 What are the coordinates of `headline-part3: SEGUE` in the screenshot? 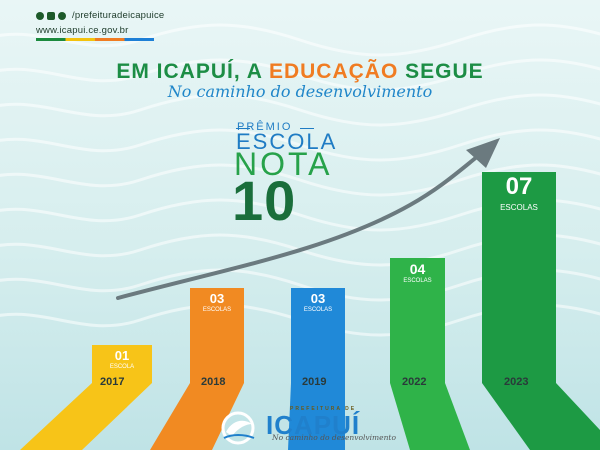 It's located at (441, 71).